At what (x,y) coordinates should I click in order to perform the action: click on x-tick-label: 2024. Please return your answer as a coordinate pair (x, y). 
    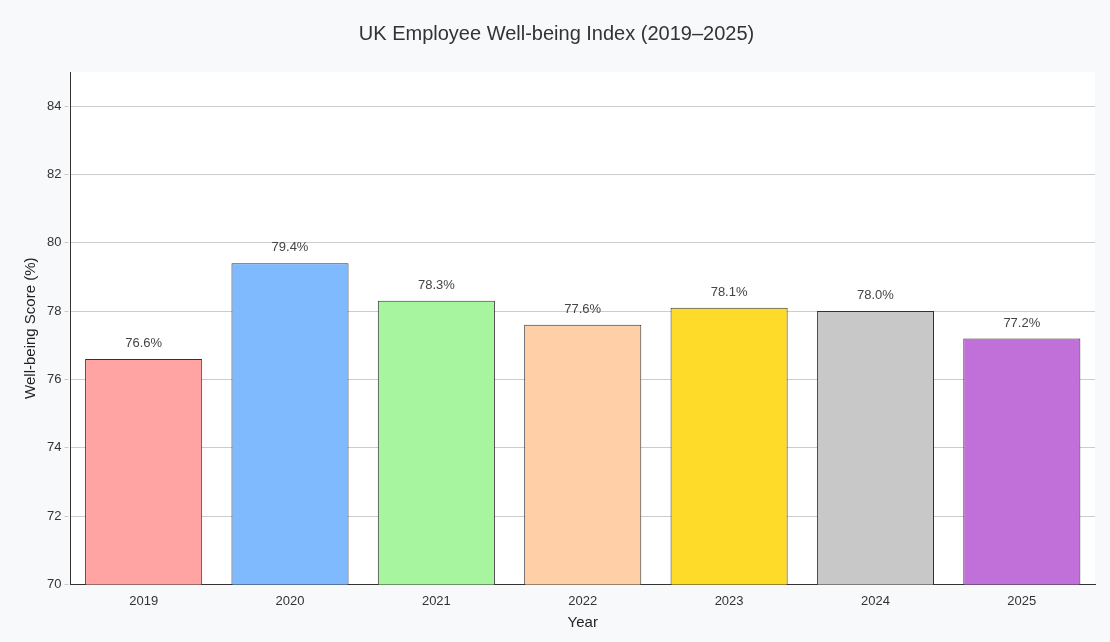
    Looking at the image, I should click on (875, 600).